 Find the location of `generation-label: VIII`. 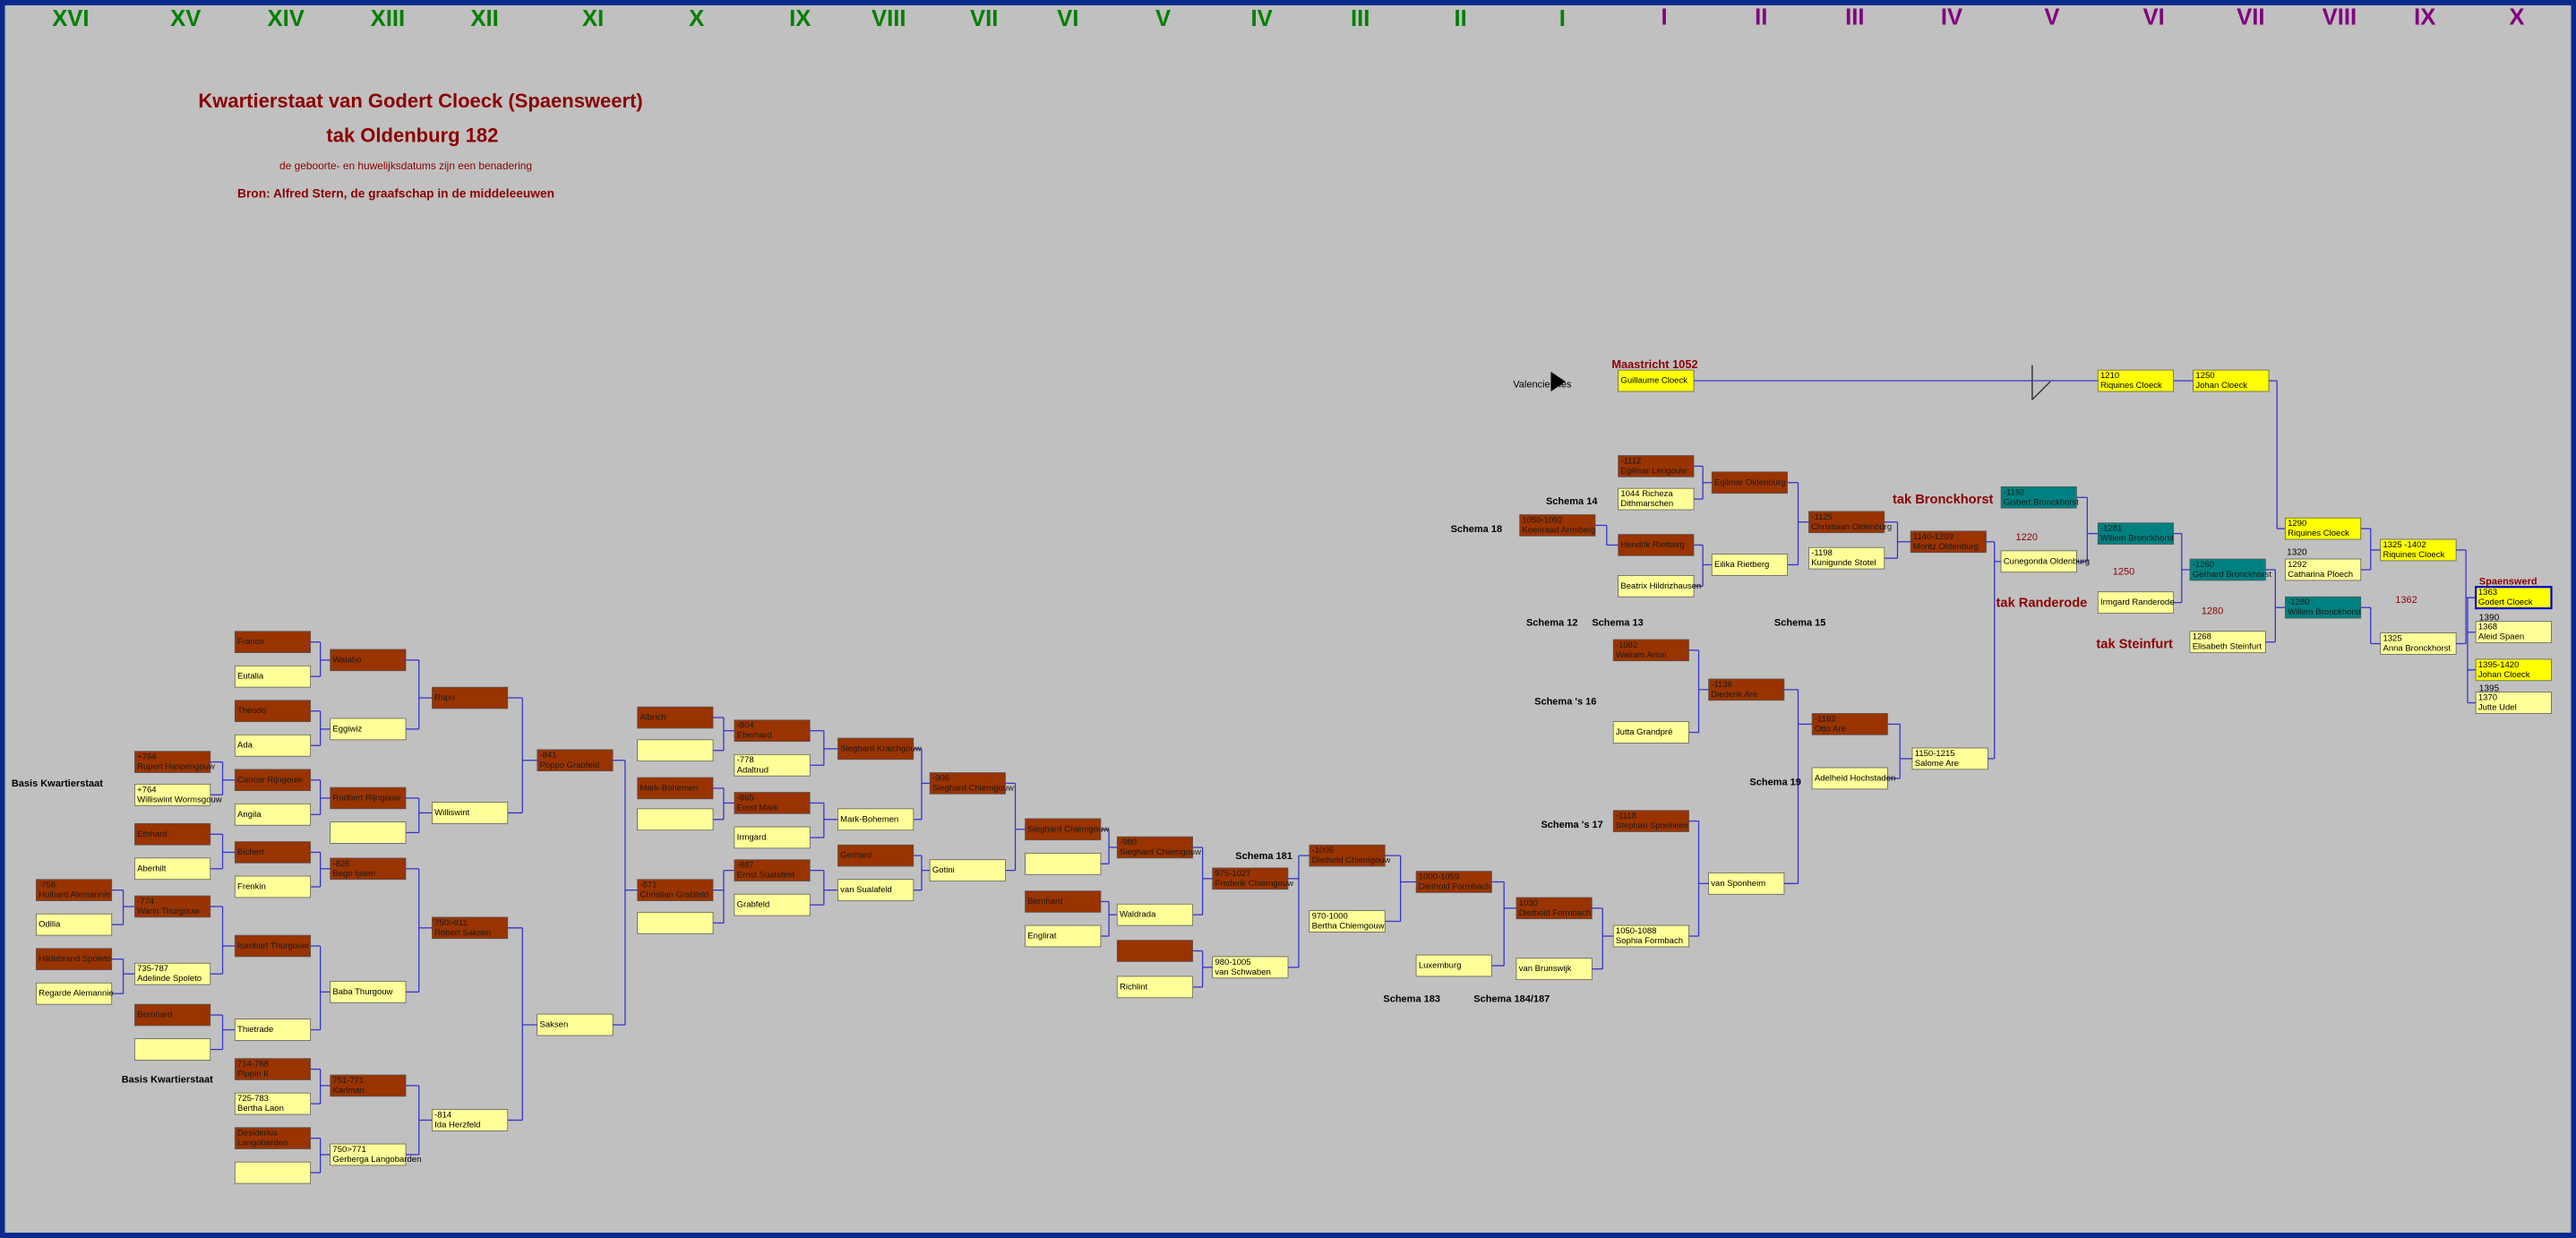

generation-label: VIII is located at coordinates (2340, 17).